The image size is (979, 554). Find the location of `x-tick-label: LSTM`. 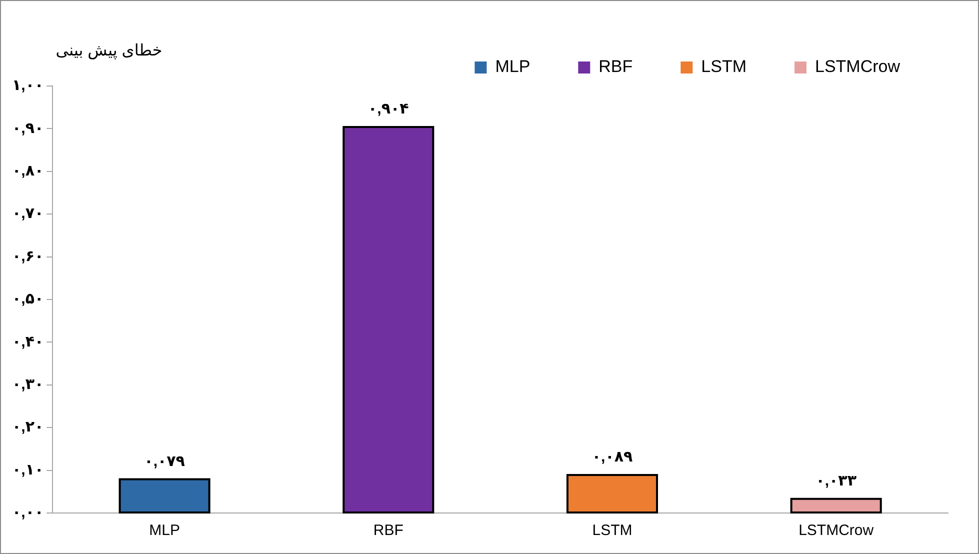

x-tick-label: LSTM is located at coordinates (612, 531).